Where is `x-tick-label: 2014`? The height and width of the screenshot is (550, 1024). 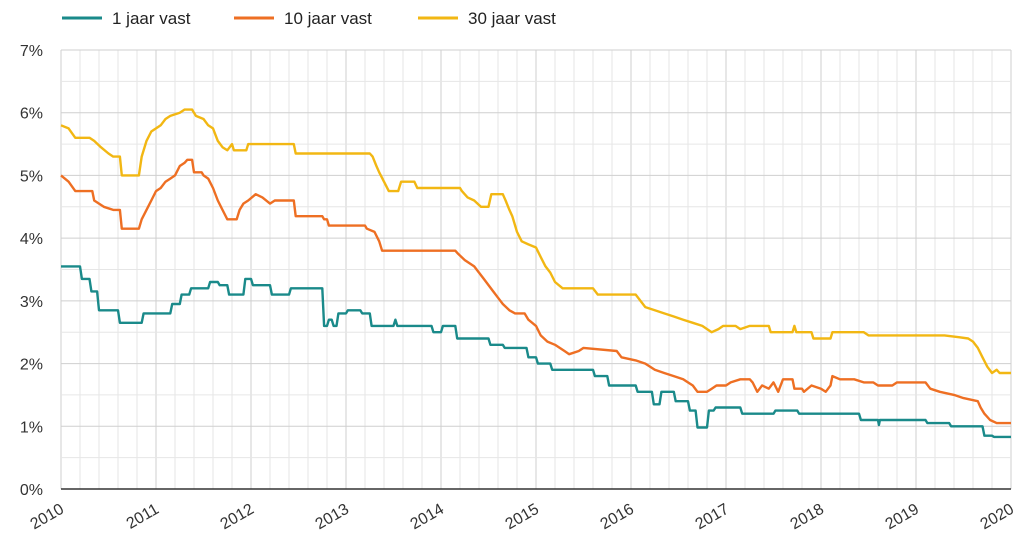
x-tick-label: 2014 is located at coordinates (427, 517).